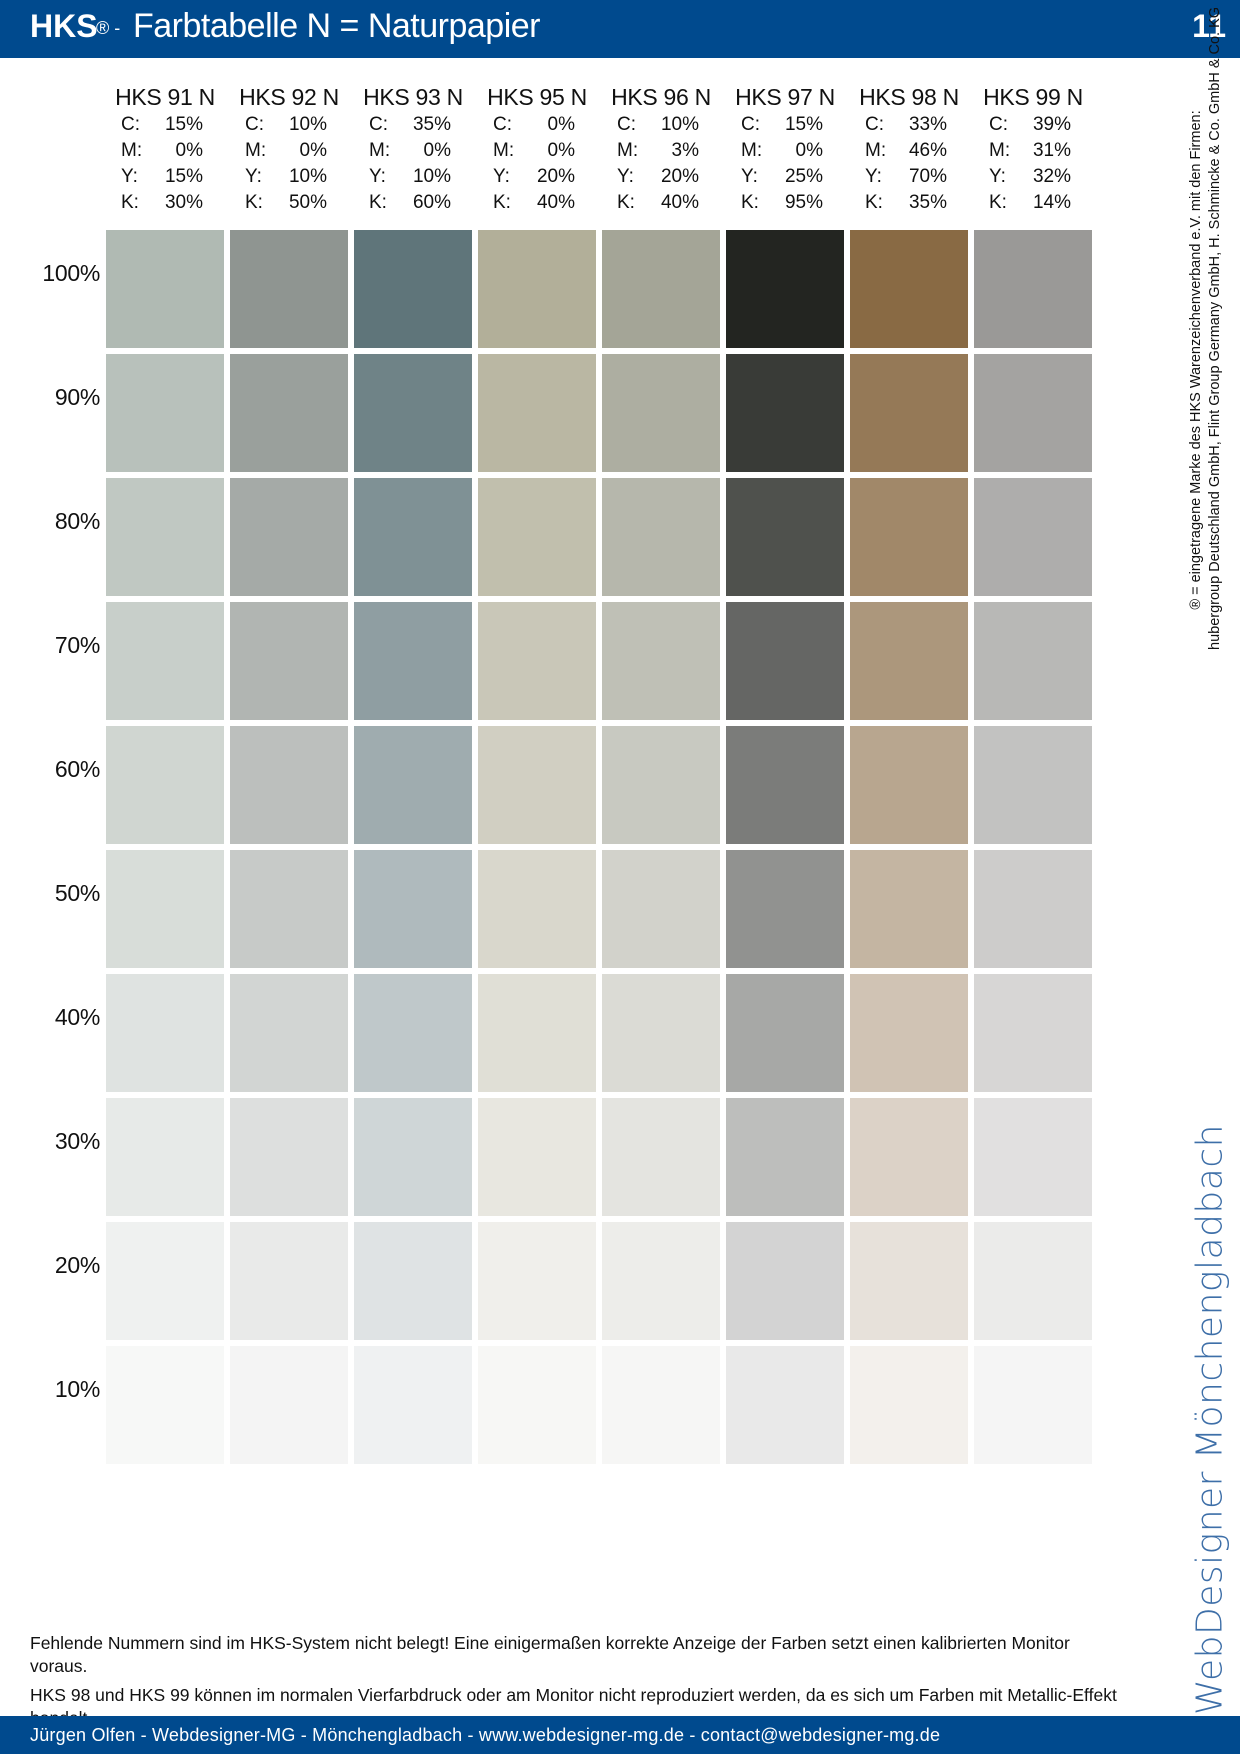  What do you see at coordinates (927, 202) in the screenshot?
I see `cmyk-value: 35%` at bounding box center [927, 202].